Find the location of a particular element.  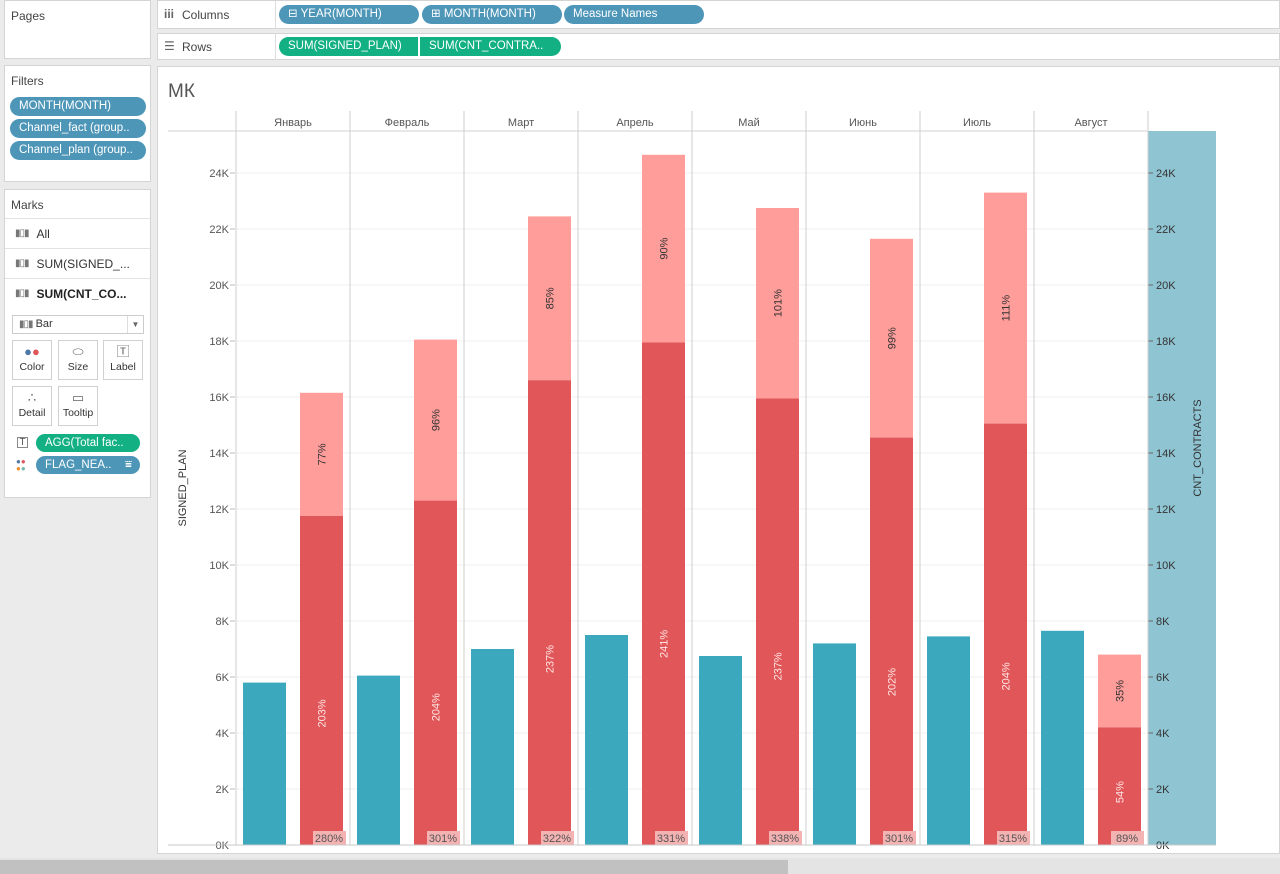

data-label-upper: 111% is located at coordinates (1007, 308).